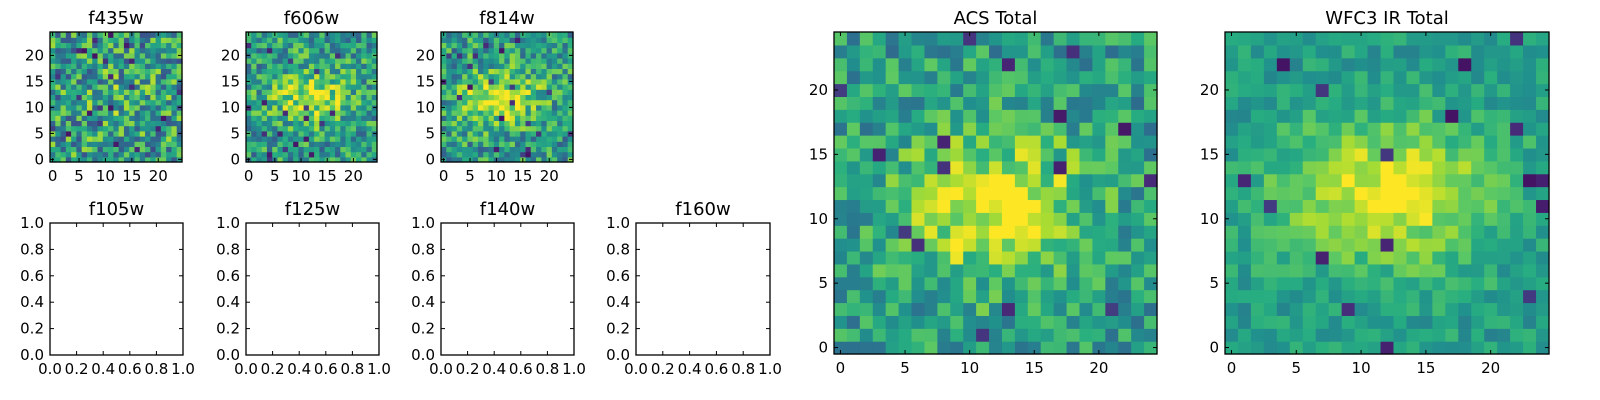 This screenshot has width=1600, height=400. Describe the element at coordinates (228, 302) in the screenshot. I see `y-tick-label: 0.4` at that location.